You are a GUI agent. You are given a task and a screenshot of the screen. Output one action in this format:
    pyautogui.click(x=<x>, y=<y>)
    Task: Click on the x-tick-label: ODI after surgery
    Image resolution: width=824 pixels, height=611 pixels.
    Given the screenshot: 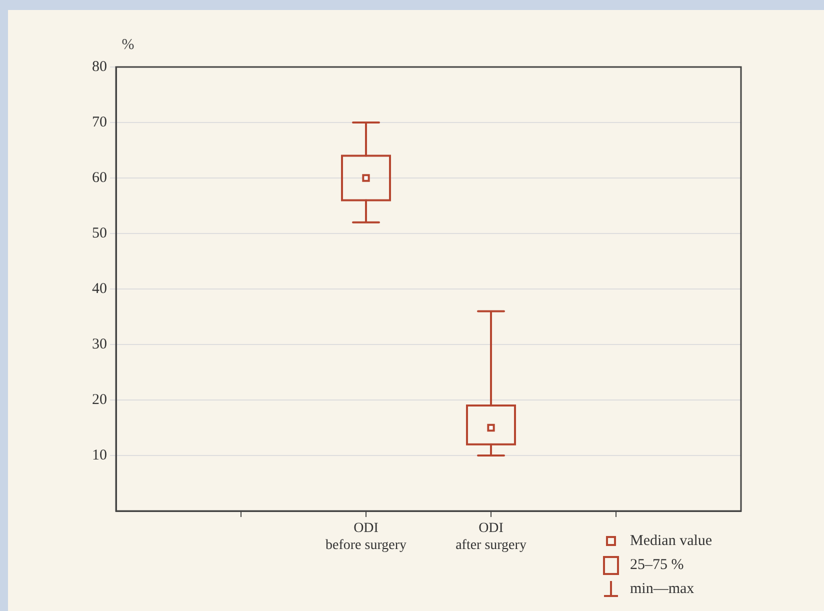 What is the action you would take?
    pyautogui.click(x=491, y=537)
    